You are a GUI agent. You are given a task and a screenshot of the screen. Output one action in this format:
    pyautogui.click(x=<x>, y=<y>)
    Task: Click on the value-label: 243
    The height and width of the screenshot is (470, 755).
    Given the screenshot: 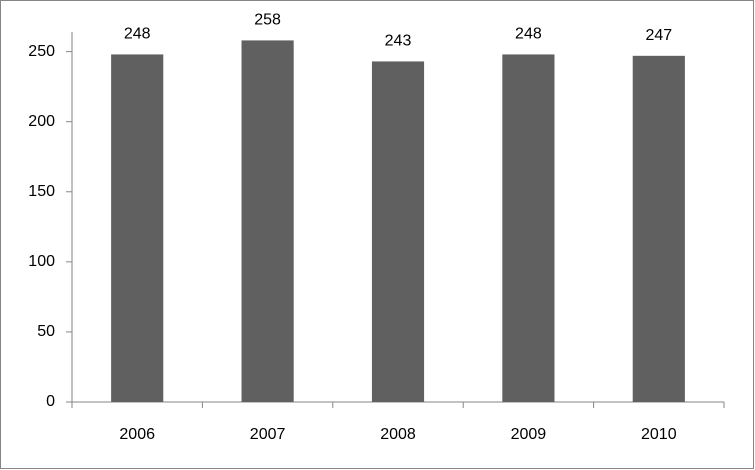 What is the action you would take?
    pyautogui.click(x=398, y=41)
    